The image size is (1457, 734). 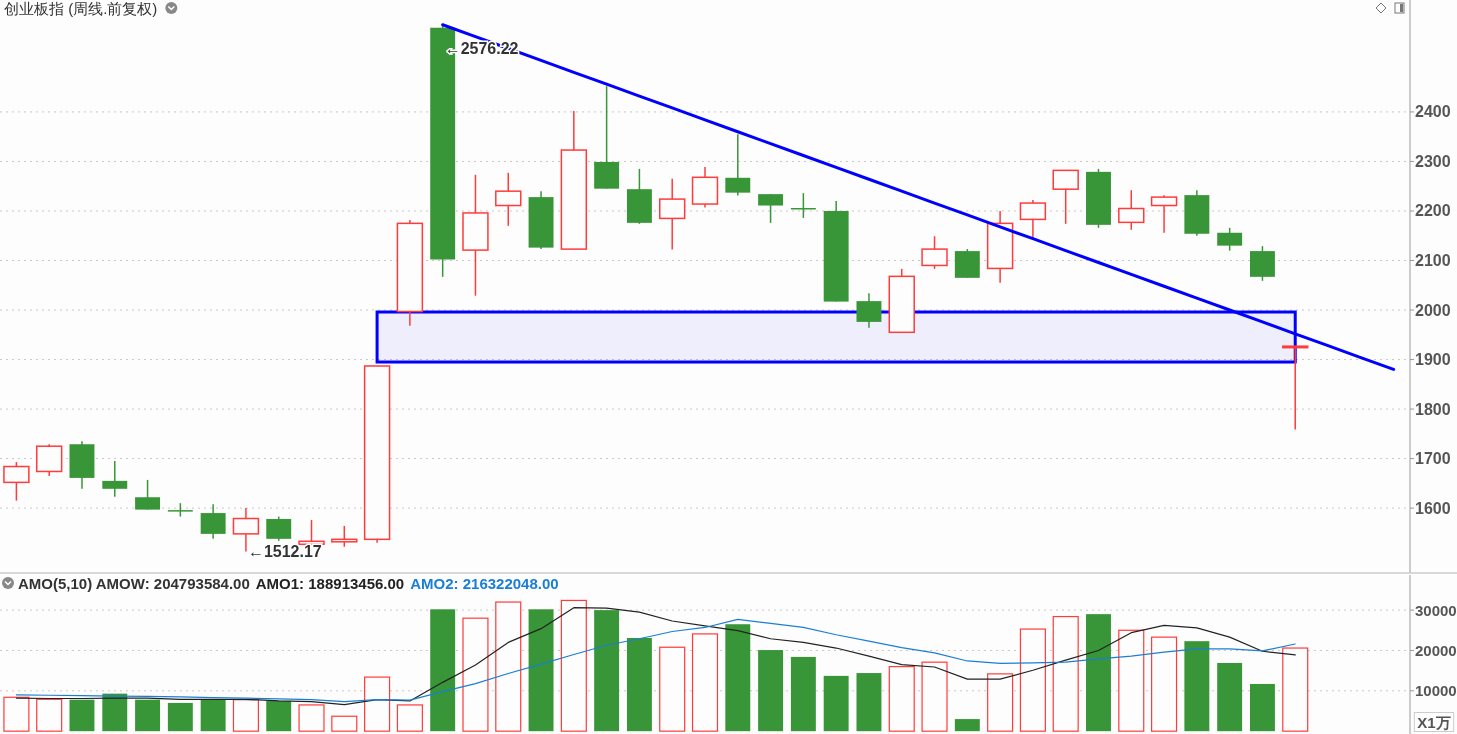 I want to click on text: AMO1: 188913456.00, so click(x=330, y=583).